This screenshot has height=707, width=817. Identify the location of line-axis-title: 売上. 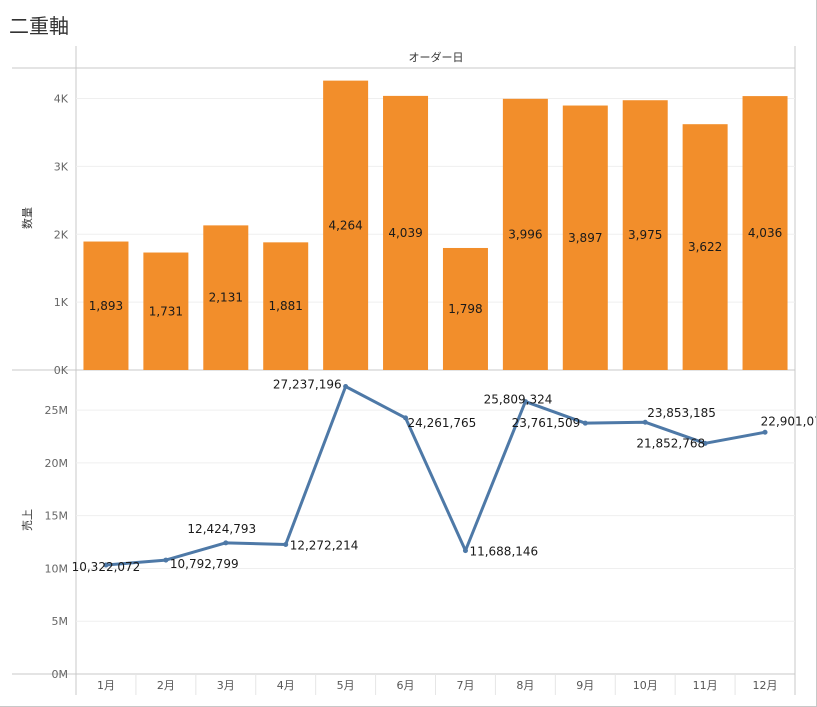
(27, 520).